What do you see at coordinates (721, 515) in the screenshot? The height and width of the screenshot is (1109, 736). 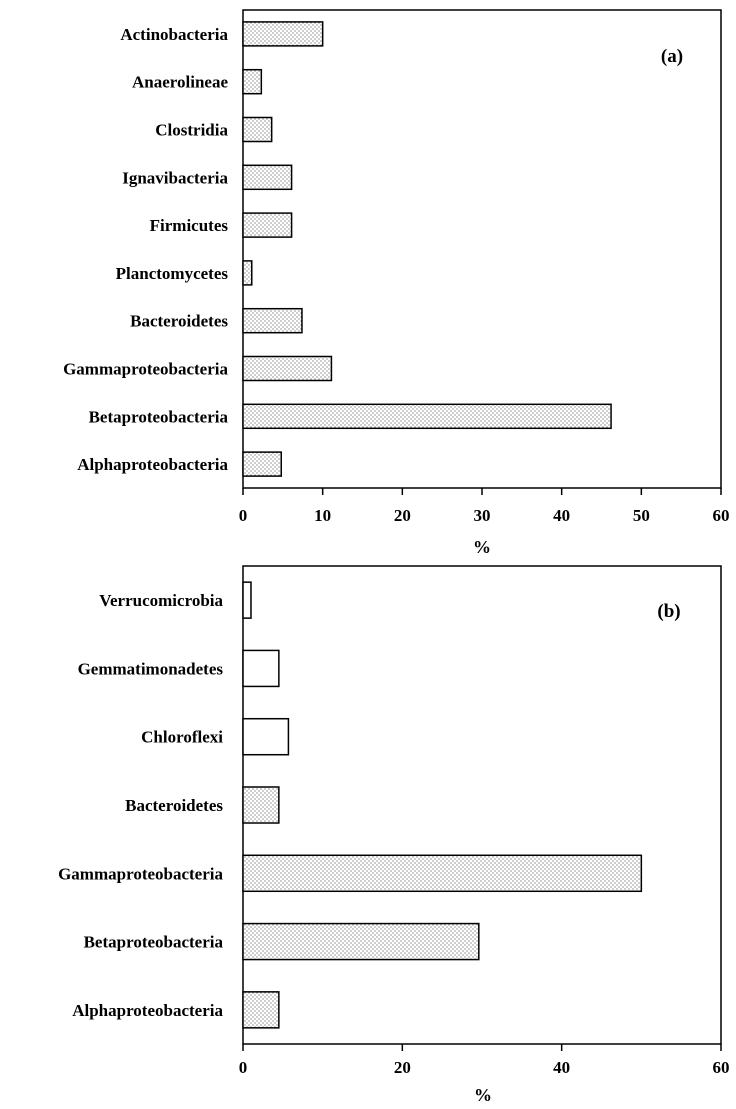 I see `panel-a-x-tick-label: 60` at bounding box center [721, 515].